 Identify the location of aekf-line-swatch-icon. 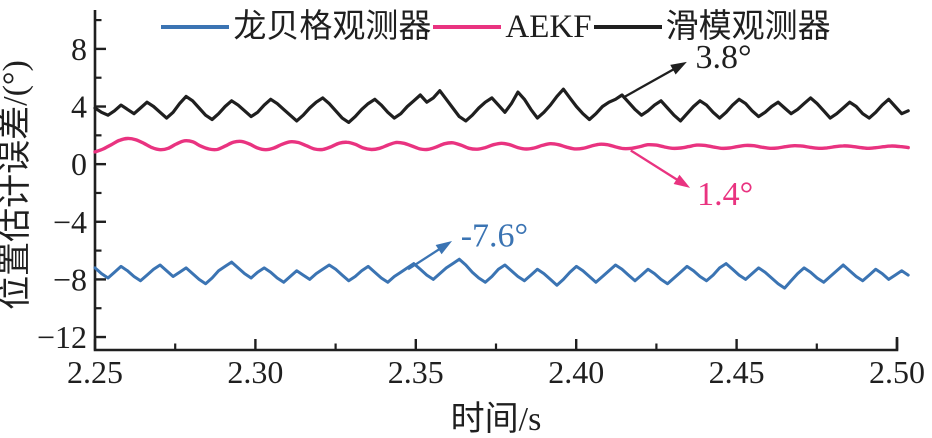
(467, 26).